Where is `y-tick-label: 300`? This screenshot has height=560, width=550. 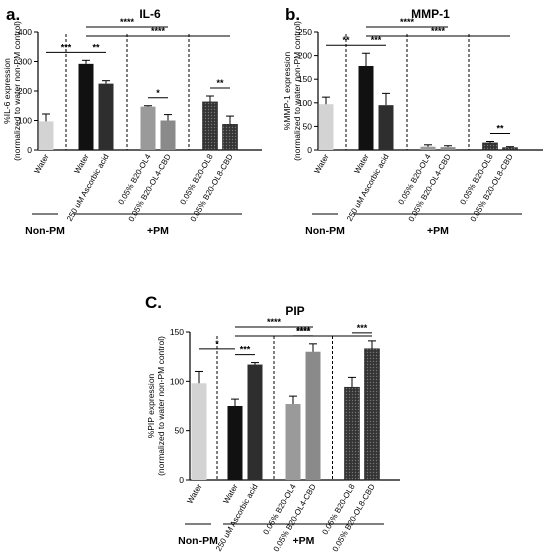 y-tick-label: 300 is located at coordinates (25, 62).